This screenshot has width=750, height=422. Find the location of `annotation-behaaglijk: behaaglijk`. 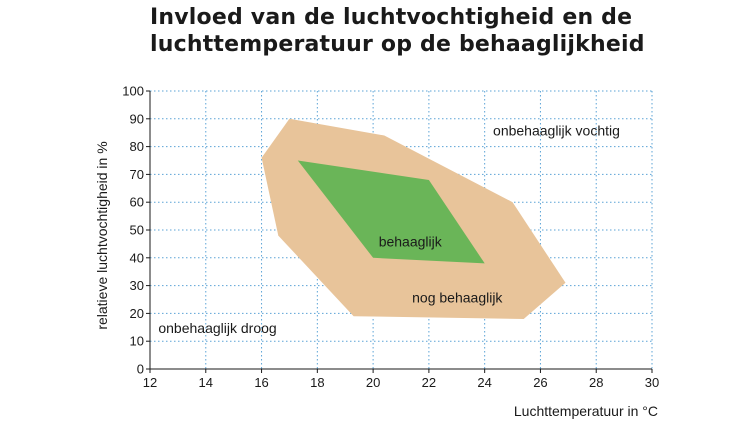

annotation-behaaglijk: behaaglijk is located at coordinates (411, 242).